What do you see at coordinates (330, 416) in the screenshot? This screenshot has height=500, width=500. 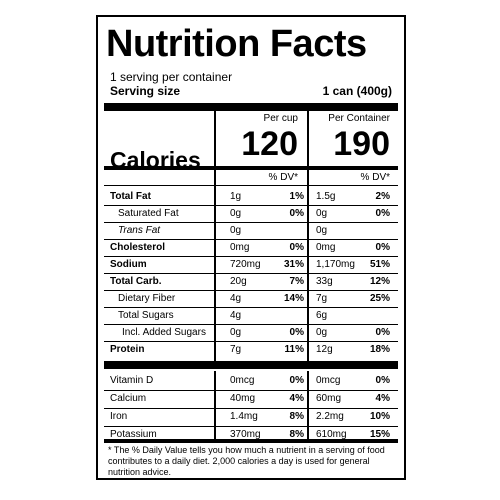 I see `amount-per-container: 2.2mg` at bounding box center [330, 416].